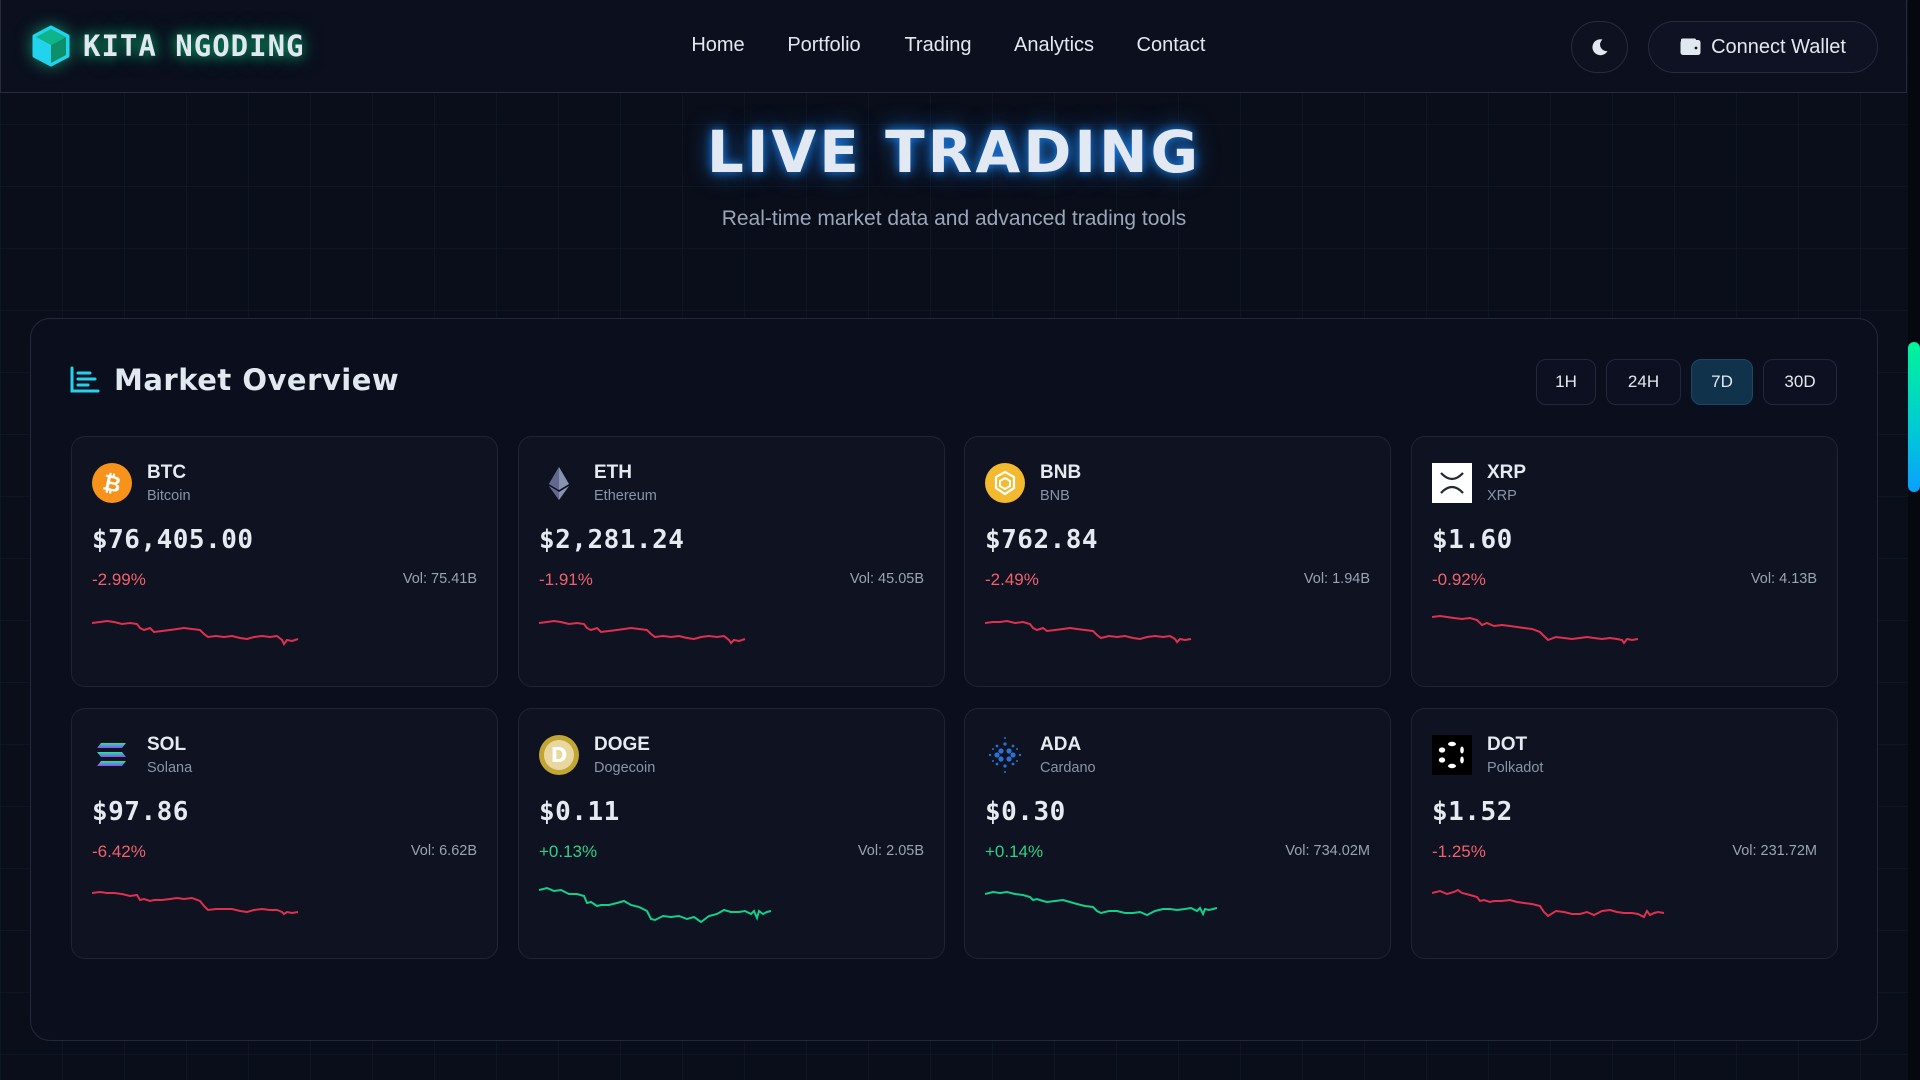 This screenshot has height=1080, width=1920. I want to click on nav-link-home: Home, so click(718, 45).